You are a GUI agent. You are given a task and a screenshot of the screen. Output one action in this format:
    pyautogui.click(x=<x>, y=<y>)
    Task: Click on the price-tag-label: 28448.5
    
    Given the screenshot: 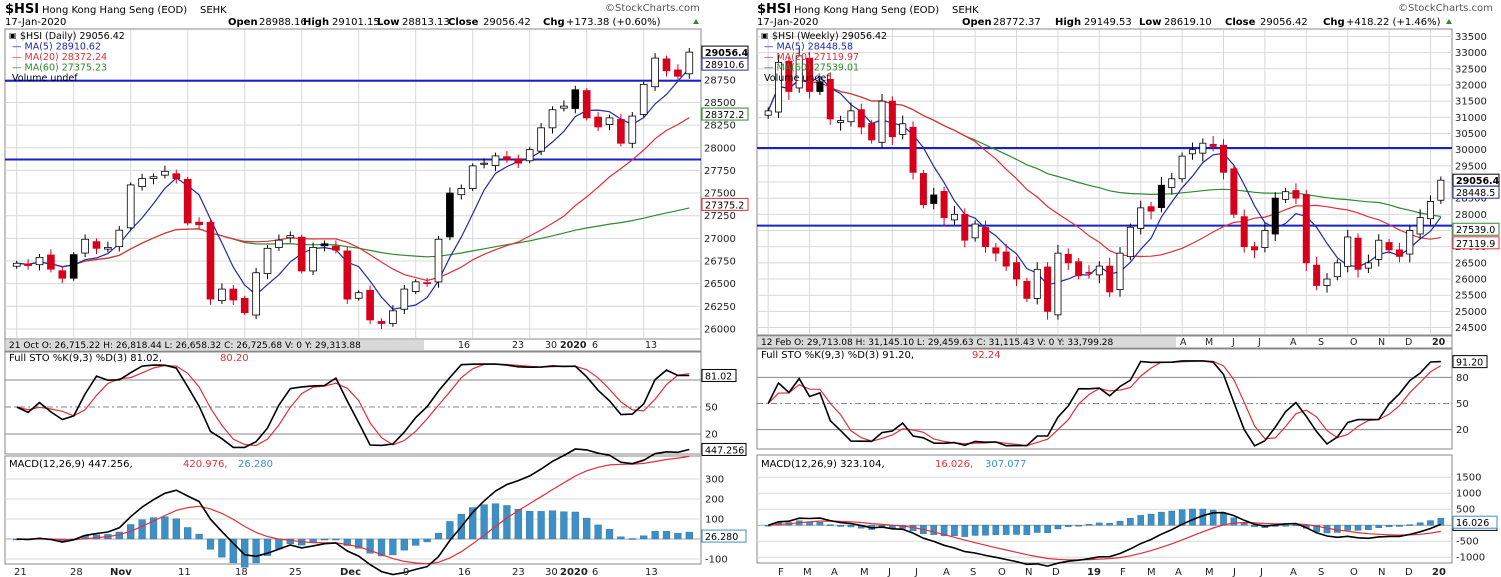 What is the action you would take?
    pyautogui.click(x=1475, y=193)
    